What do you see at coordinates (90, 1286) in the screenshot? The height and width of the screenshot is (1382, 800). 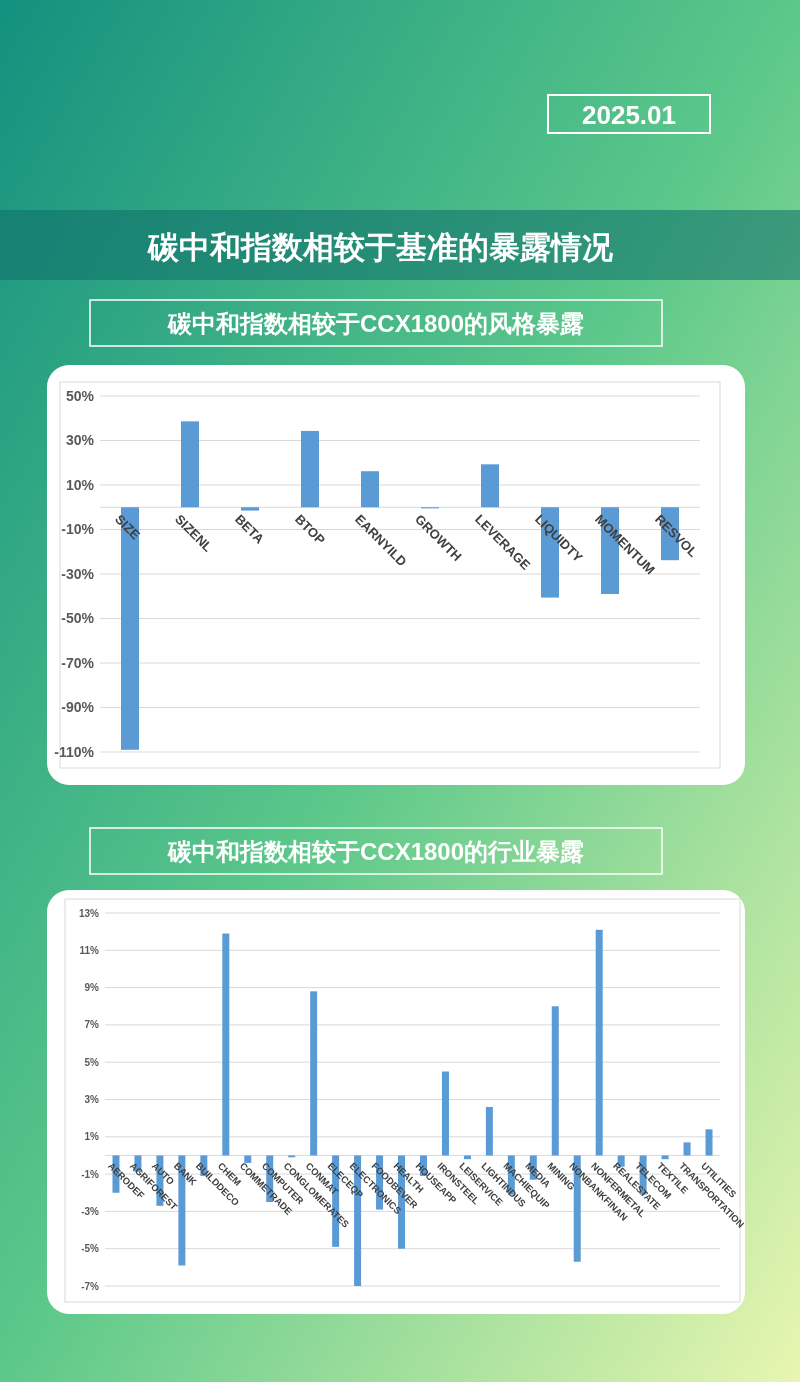 I see `y-tick-label: -7%` at bounding box center [90, 1286].